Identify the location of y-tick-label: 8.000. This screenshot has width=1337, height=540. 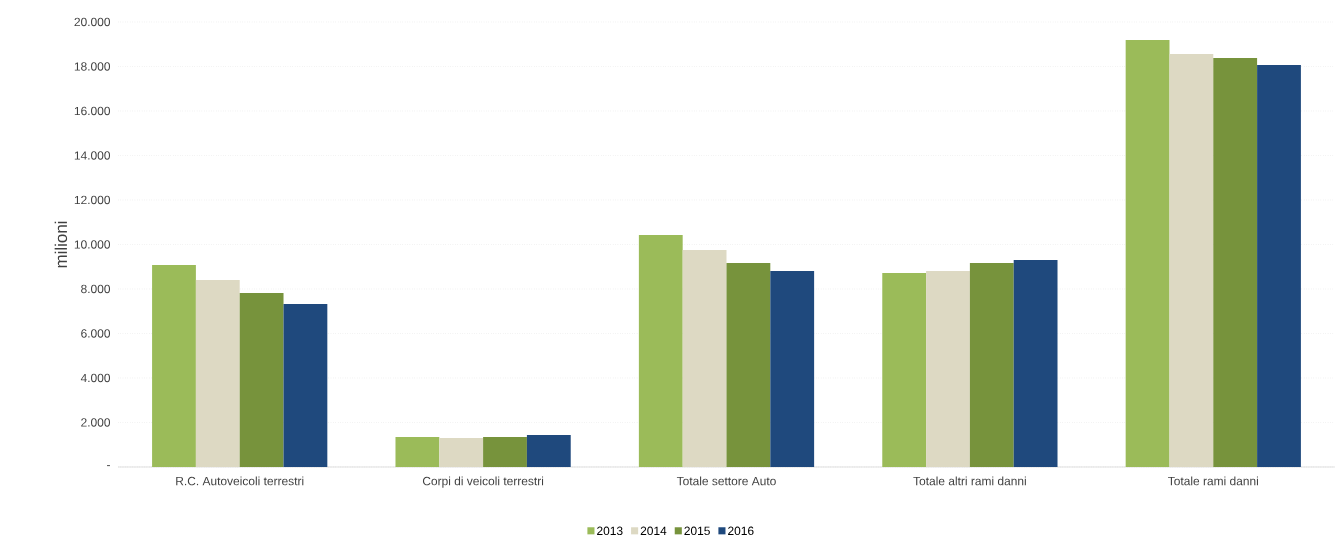
(96, 289).